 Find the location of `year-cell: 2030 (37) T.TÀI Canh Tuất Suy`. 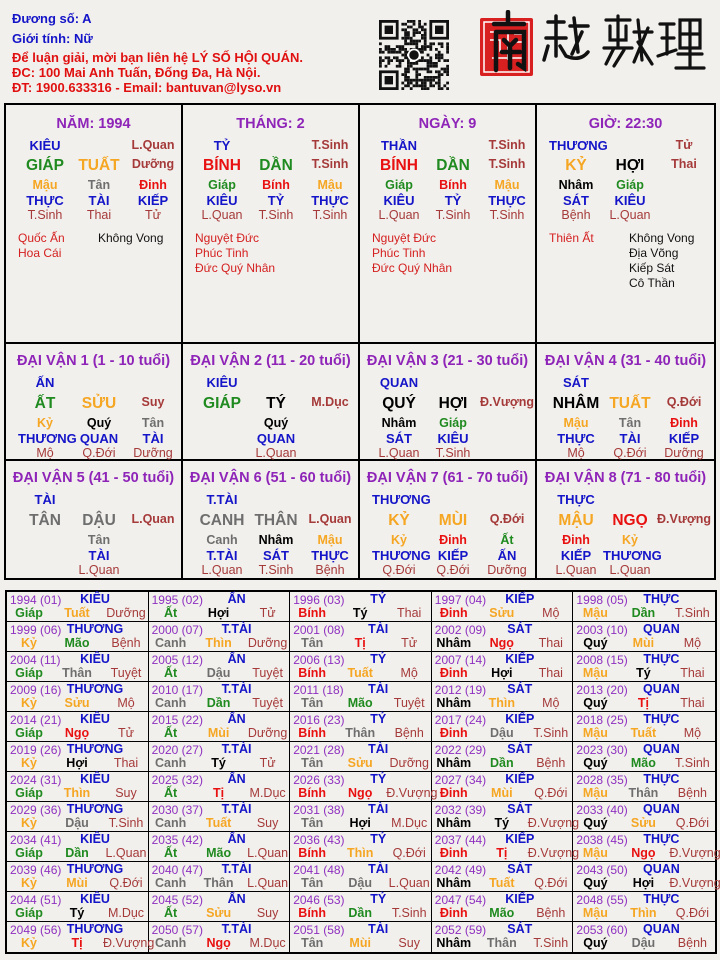

year-cell: 2030 (37) T.TÀI Canh Tuất Suy is located at coordinates (219, 817).